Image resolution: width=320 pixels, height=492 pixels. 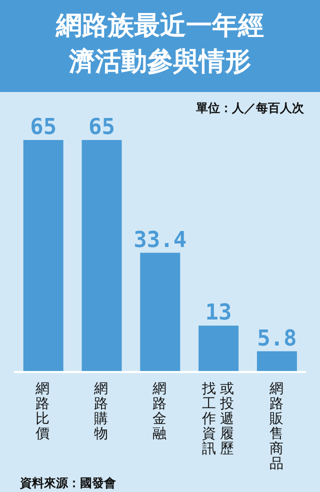 What do you see at coordinates (276, 426) in the screenshot?
I see `x-tick-label: 網路販售商品` at bounding box center [276, 426].